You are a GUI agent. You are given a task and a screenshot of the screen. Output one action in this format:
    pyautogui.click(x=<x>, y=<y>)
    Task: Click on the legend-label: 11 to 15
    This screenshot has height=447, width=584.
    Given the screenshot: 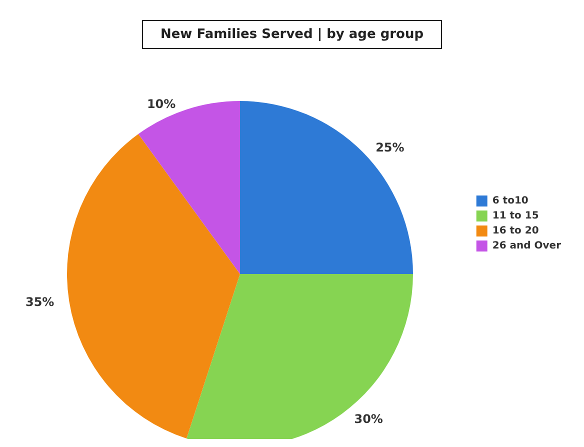 What is the action you would take?
    pyautogui.click(x=515, y=216)
    